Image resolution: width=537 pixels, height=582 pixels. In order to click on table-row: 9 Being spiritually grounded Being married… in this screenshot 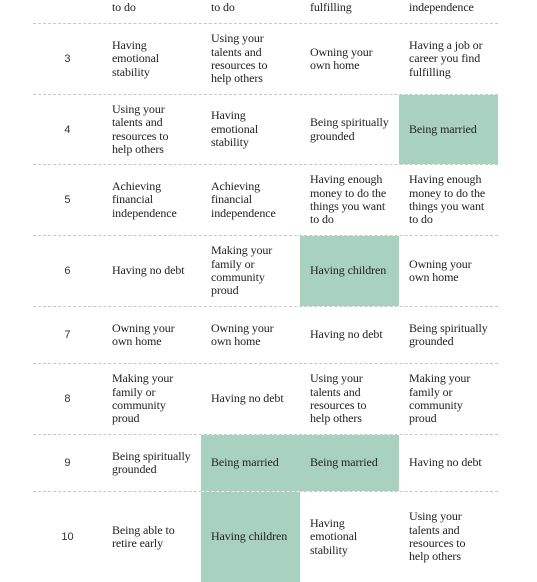, I will do `click(265, 463)`.